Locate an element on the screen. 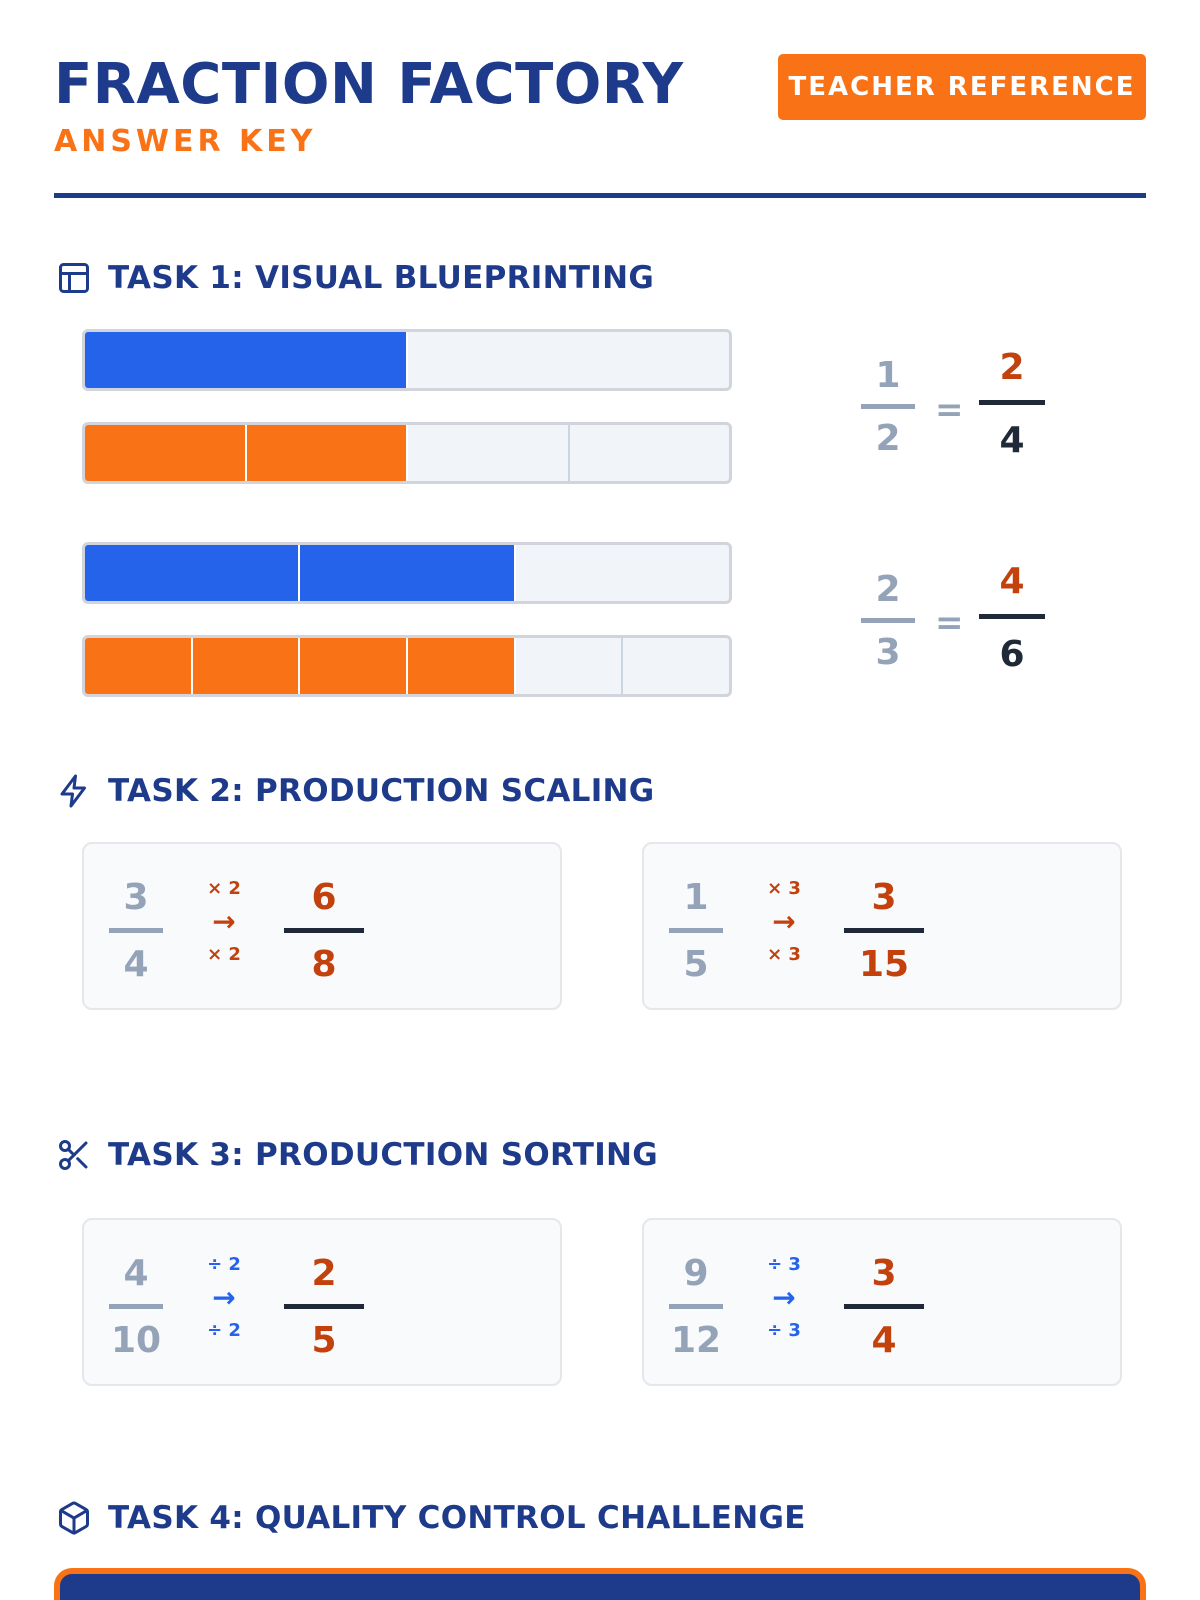 The image size is (1200, 1600). sorting-card: 4 10 ÷ 2 → ÷ 2 2 5 is located at coordinates (322, 1302).